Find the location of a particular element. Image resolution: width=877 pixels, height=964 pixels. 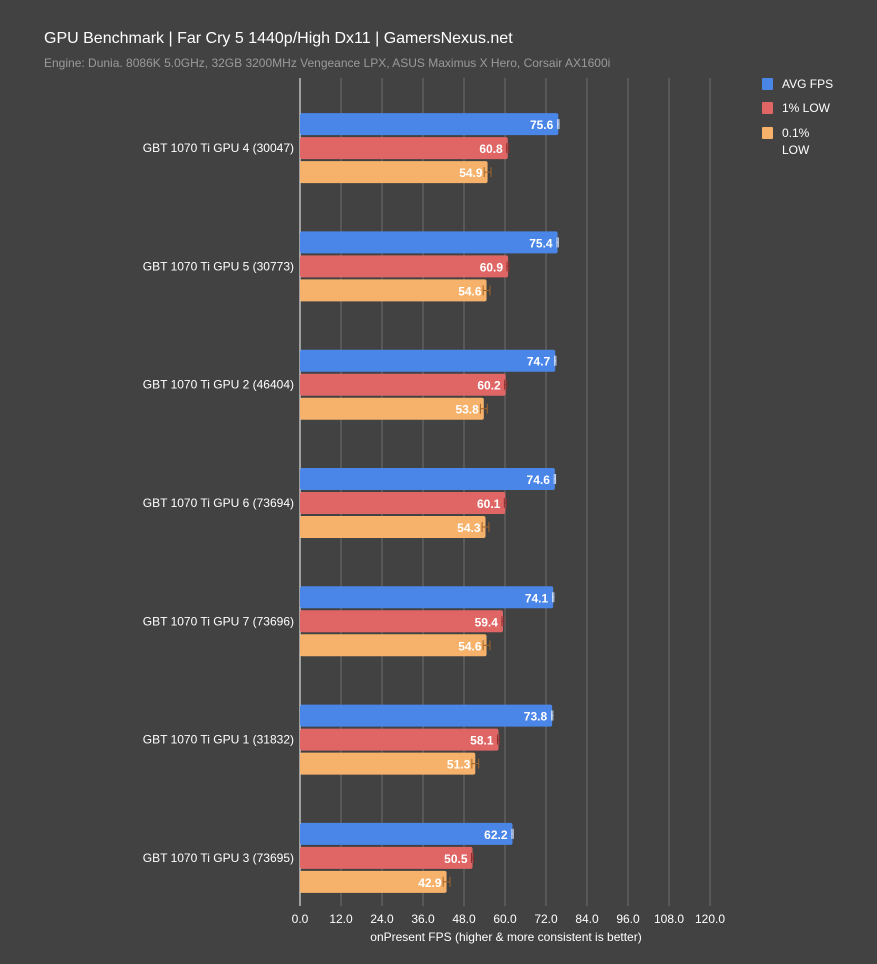

x-tick-label: 12.0 is located at coordinates (341, 919).